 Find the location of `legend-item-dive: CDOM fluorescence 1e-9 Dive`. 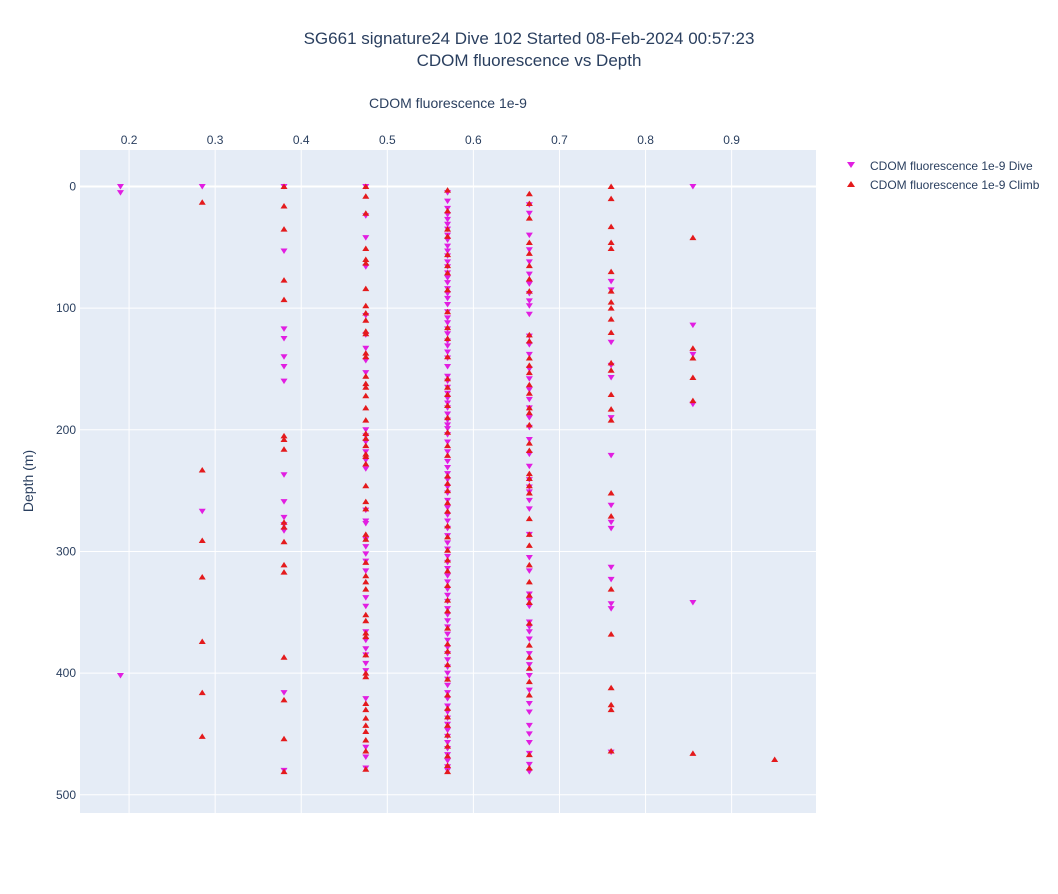

legend-item-dive: CDOM fluorescence 1e-9 Dive is located at coordinates (939, 165).